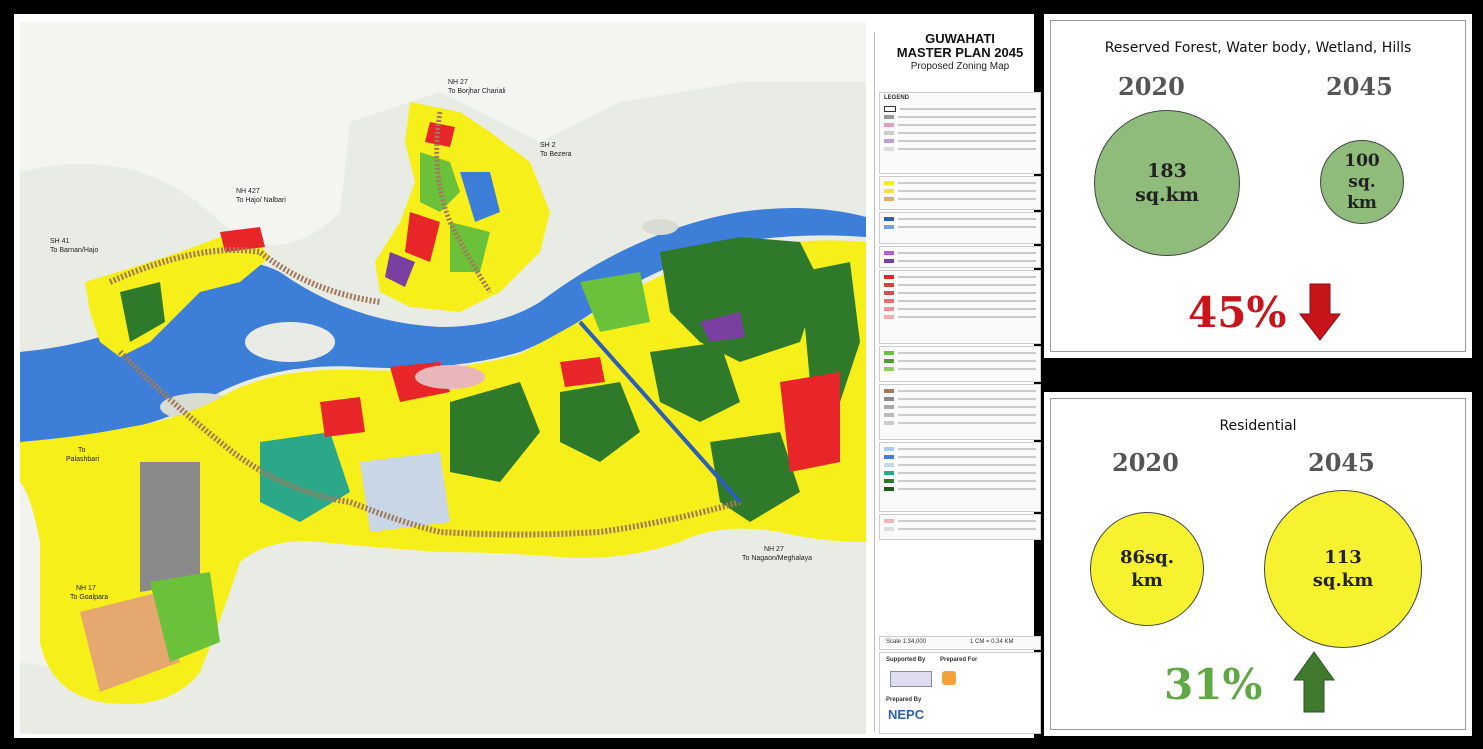 The width and height of the screenshot is (1483, 749). Describe the element at coordinates (429, 443) in the screenshot. I see `ring-road-south` at that location.